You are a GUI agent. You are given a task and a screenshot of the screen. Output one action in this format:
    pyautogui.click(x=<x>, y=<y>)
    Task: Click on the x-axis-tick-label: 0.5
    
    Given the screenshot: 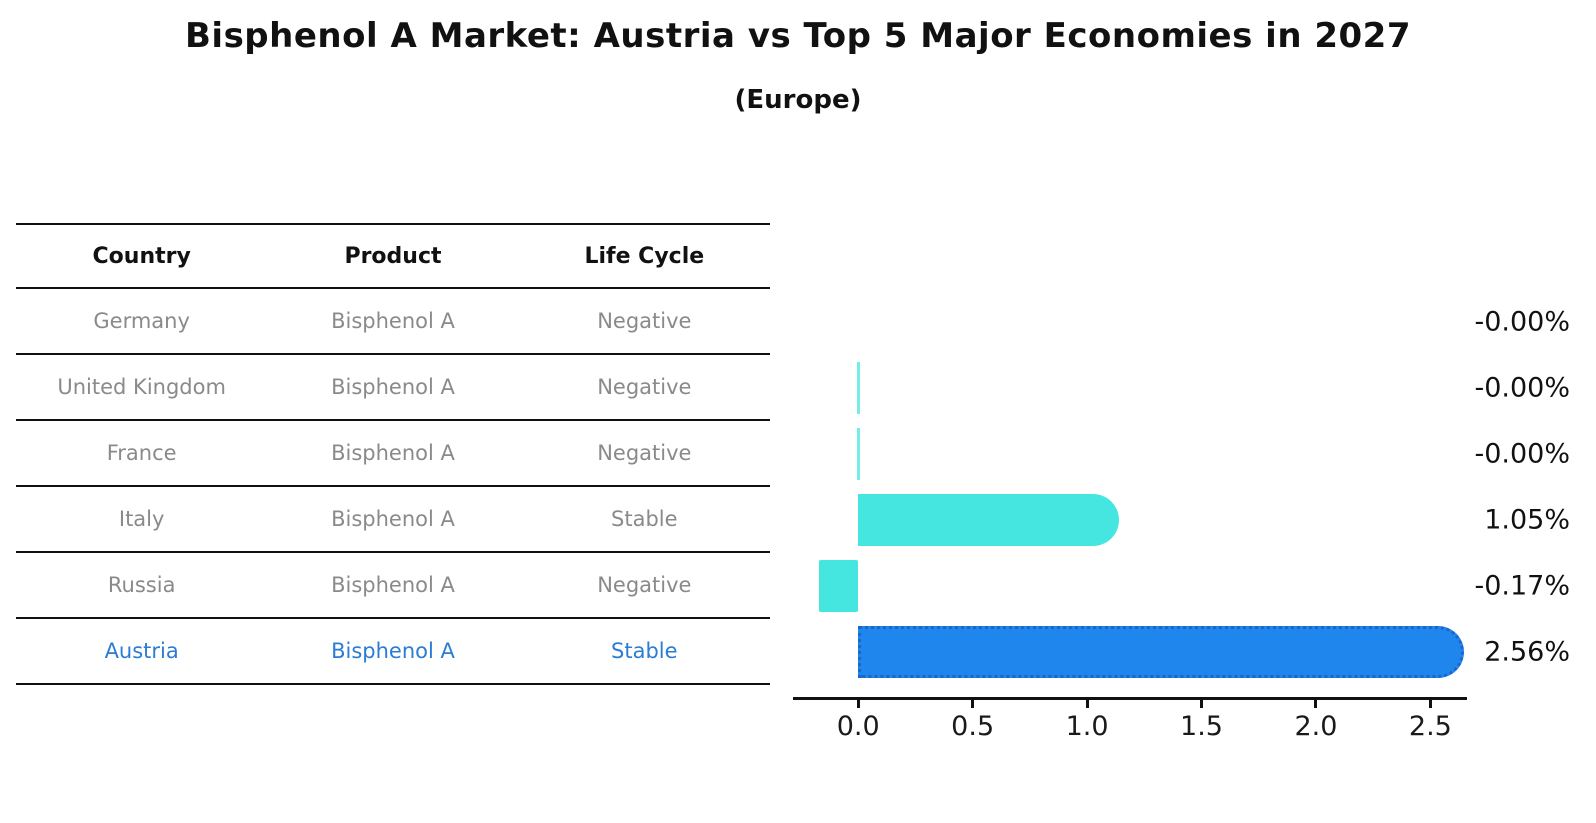 What is the action you would take?
    pyautogui.click(x=973, y=726)
    